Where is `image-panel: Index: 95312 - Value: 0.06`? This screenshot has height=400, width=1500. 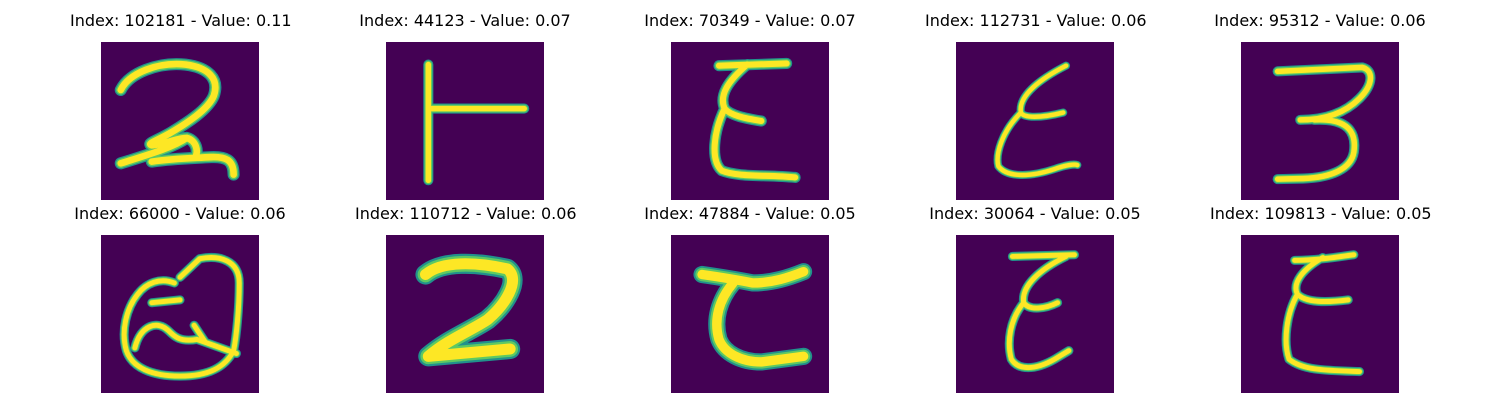 image-panel: Index: 95312 - Value: 0.06 is located at coordinates (1320, 104).